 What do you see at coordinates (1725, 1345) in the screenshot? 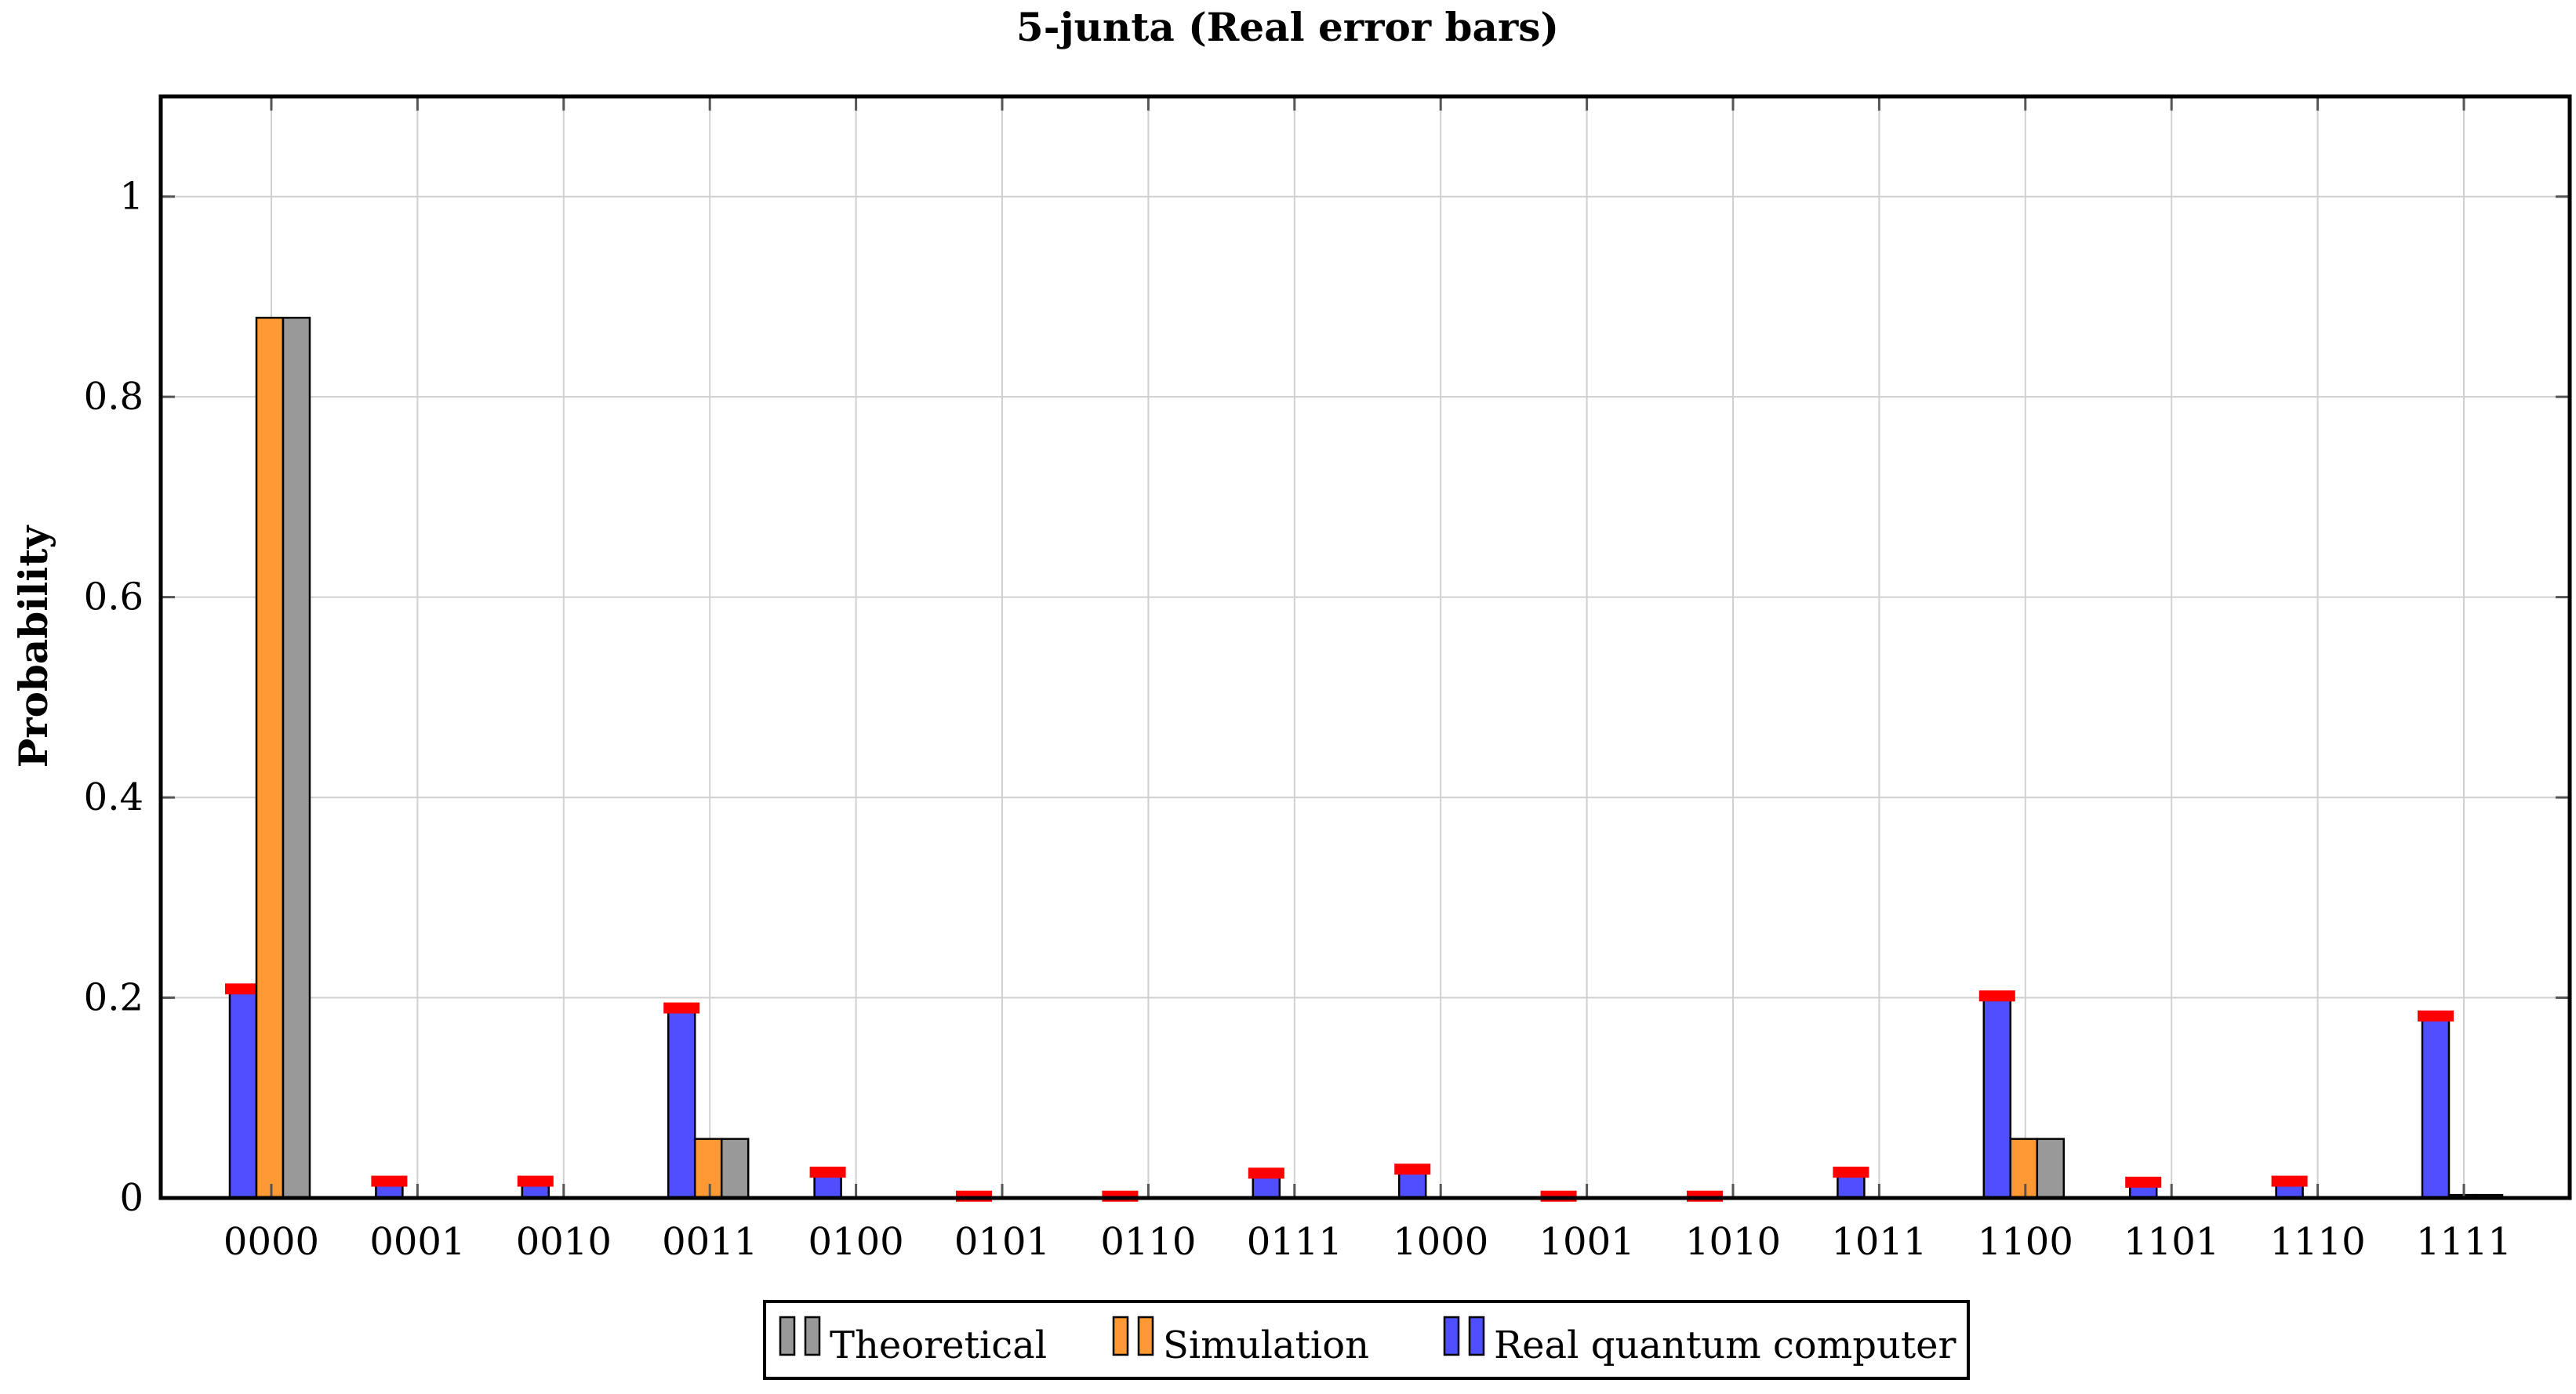
I see `legend-label: Real quantum computer` at bounding box center [1725, 1345].